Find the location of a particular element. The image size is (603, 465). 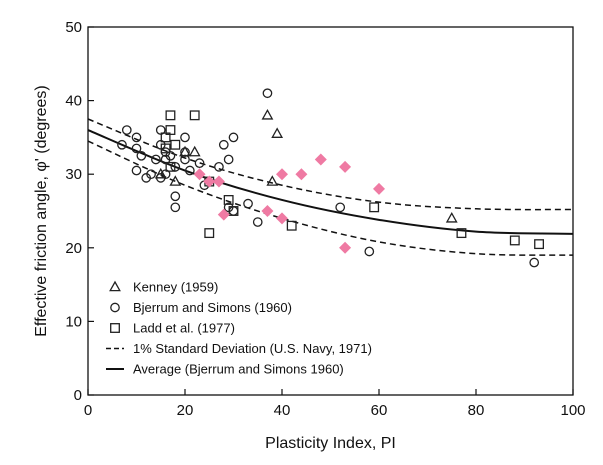

legend-circle-marker is located at coordinates (115, 307).